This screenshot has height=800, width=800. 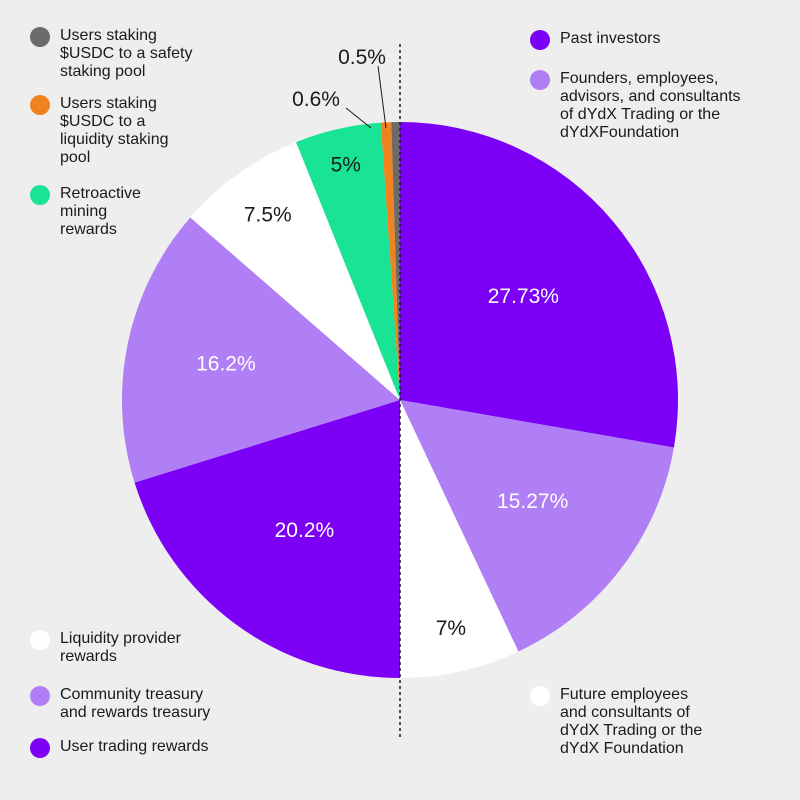 I want to click on legend-item-liquidity-provider: Liquidity provider rewards, so click(x=105, y=648).